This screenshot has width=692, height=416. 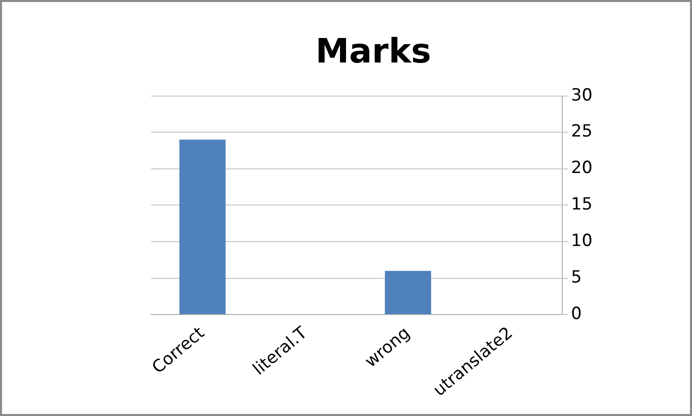 I want to click on y-tick-label: 20, so click(x=582, y=167).